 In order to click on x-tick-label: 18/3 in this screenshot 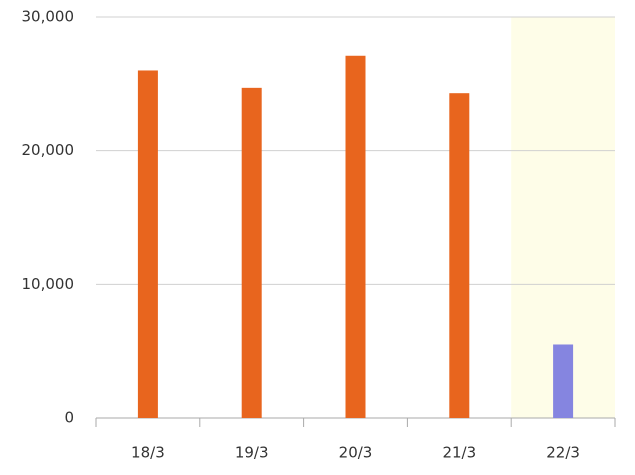, I will do `click(148, 453)`.